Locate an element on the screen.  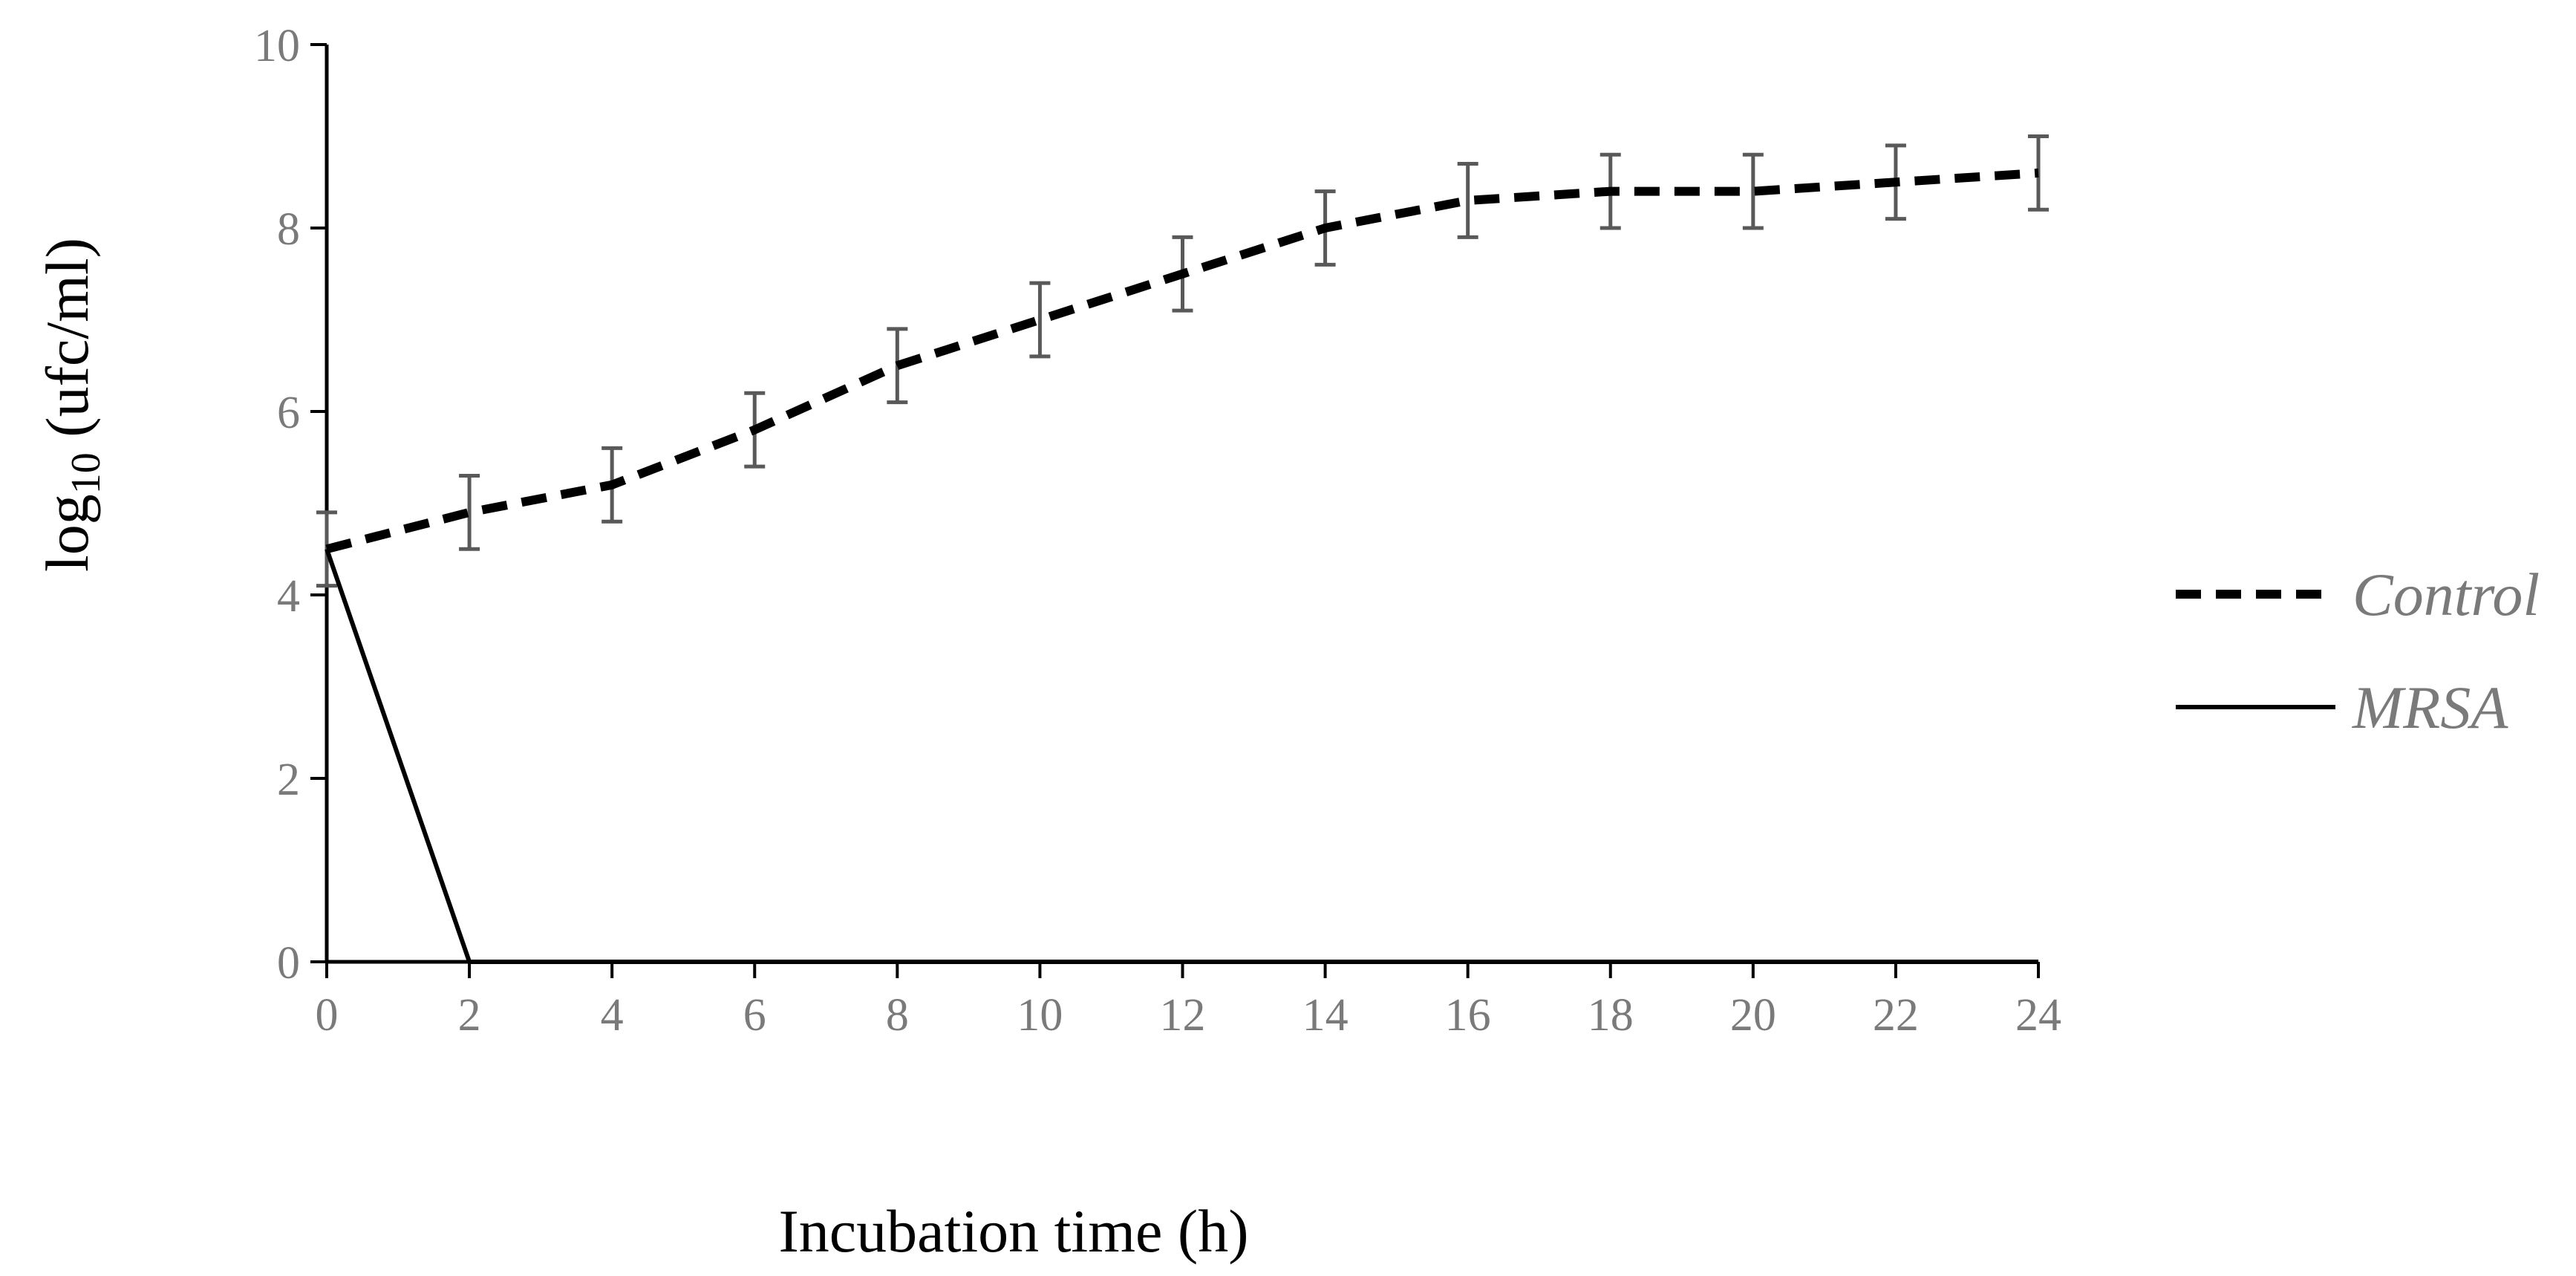
y-tick-label: 4 is located at coordinates (288, 596).